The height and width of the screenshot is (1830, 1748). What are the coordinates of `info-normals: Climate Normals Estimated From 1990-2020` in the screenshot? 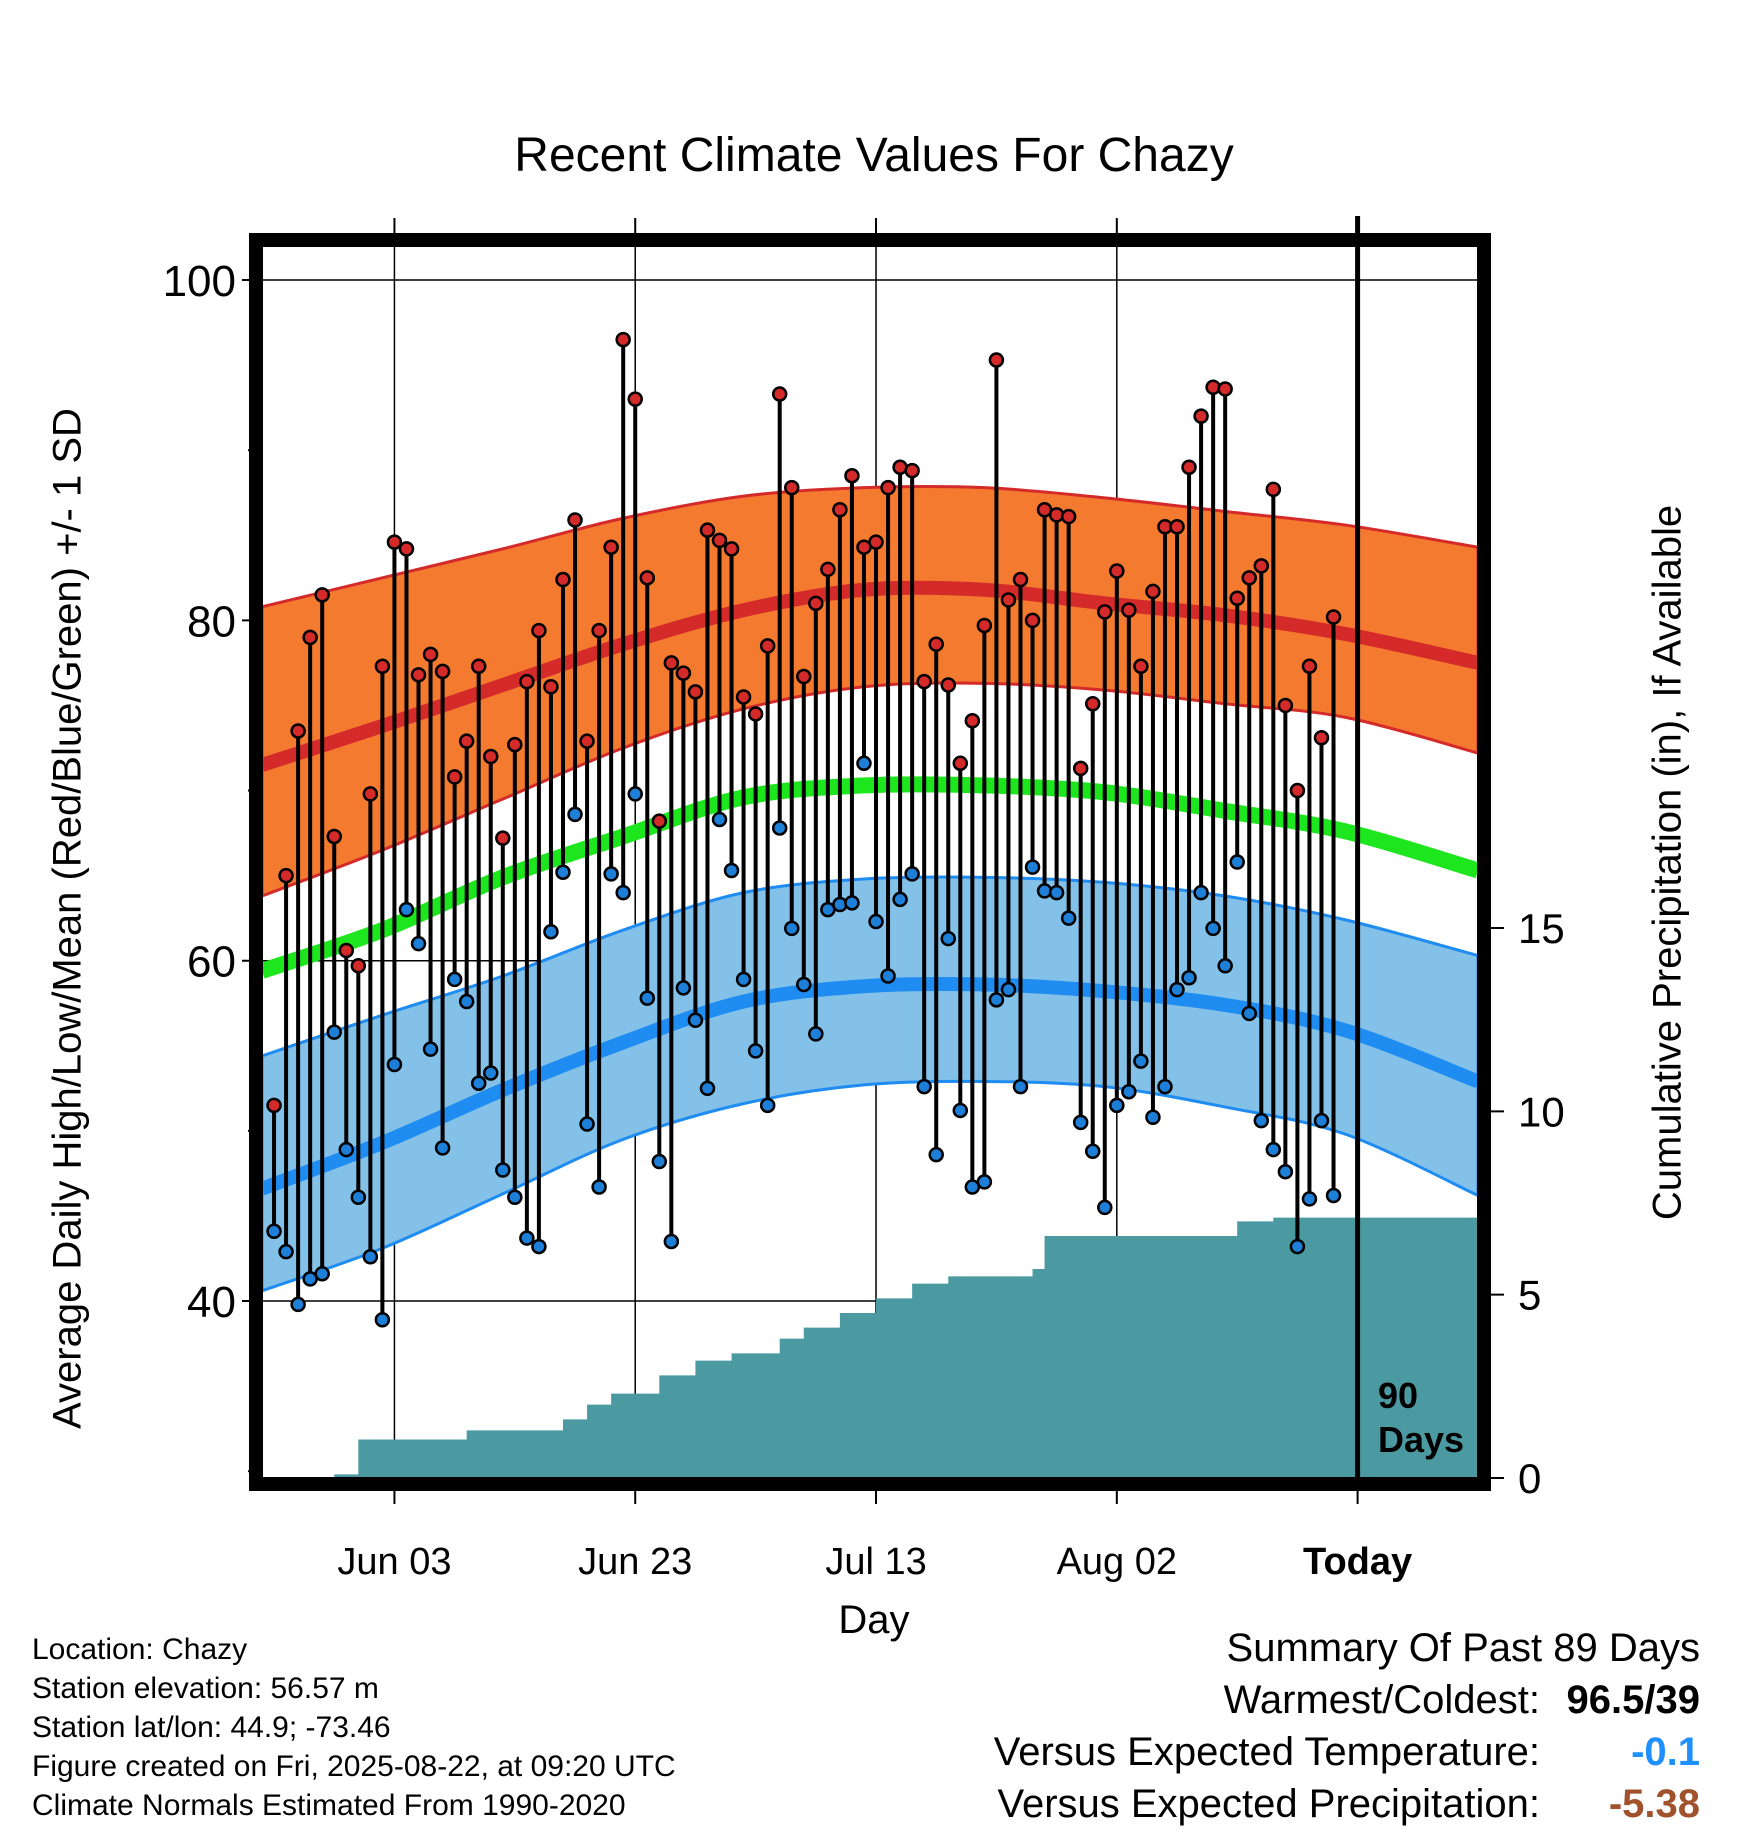 It's located at (329, 1805).